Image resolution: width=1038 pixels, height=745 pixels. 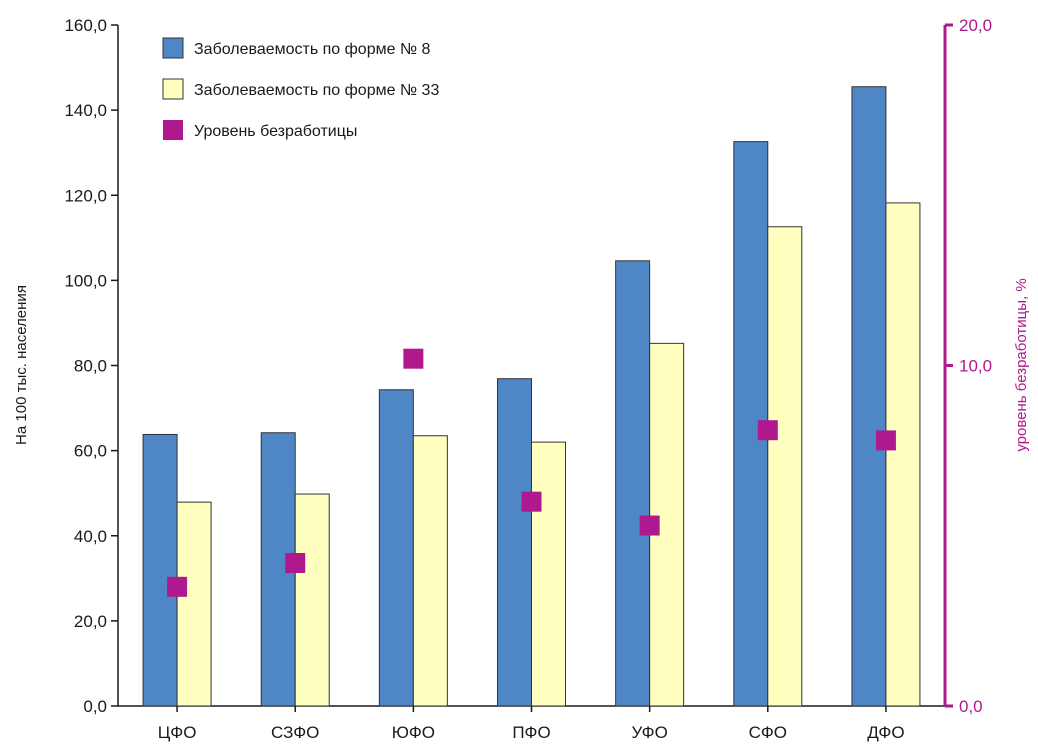 I want to click on category-labels: ЦФО СЗФО ЮФО ПФО УФО СФО ДФО, so click(x=531, y=724).